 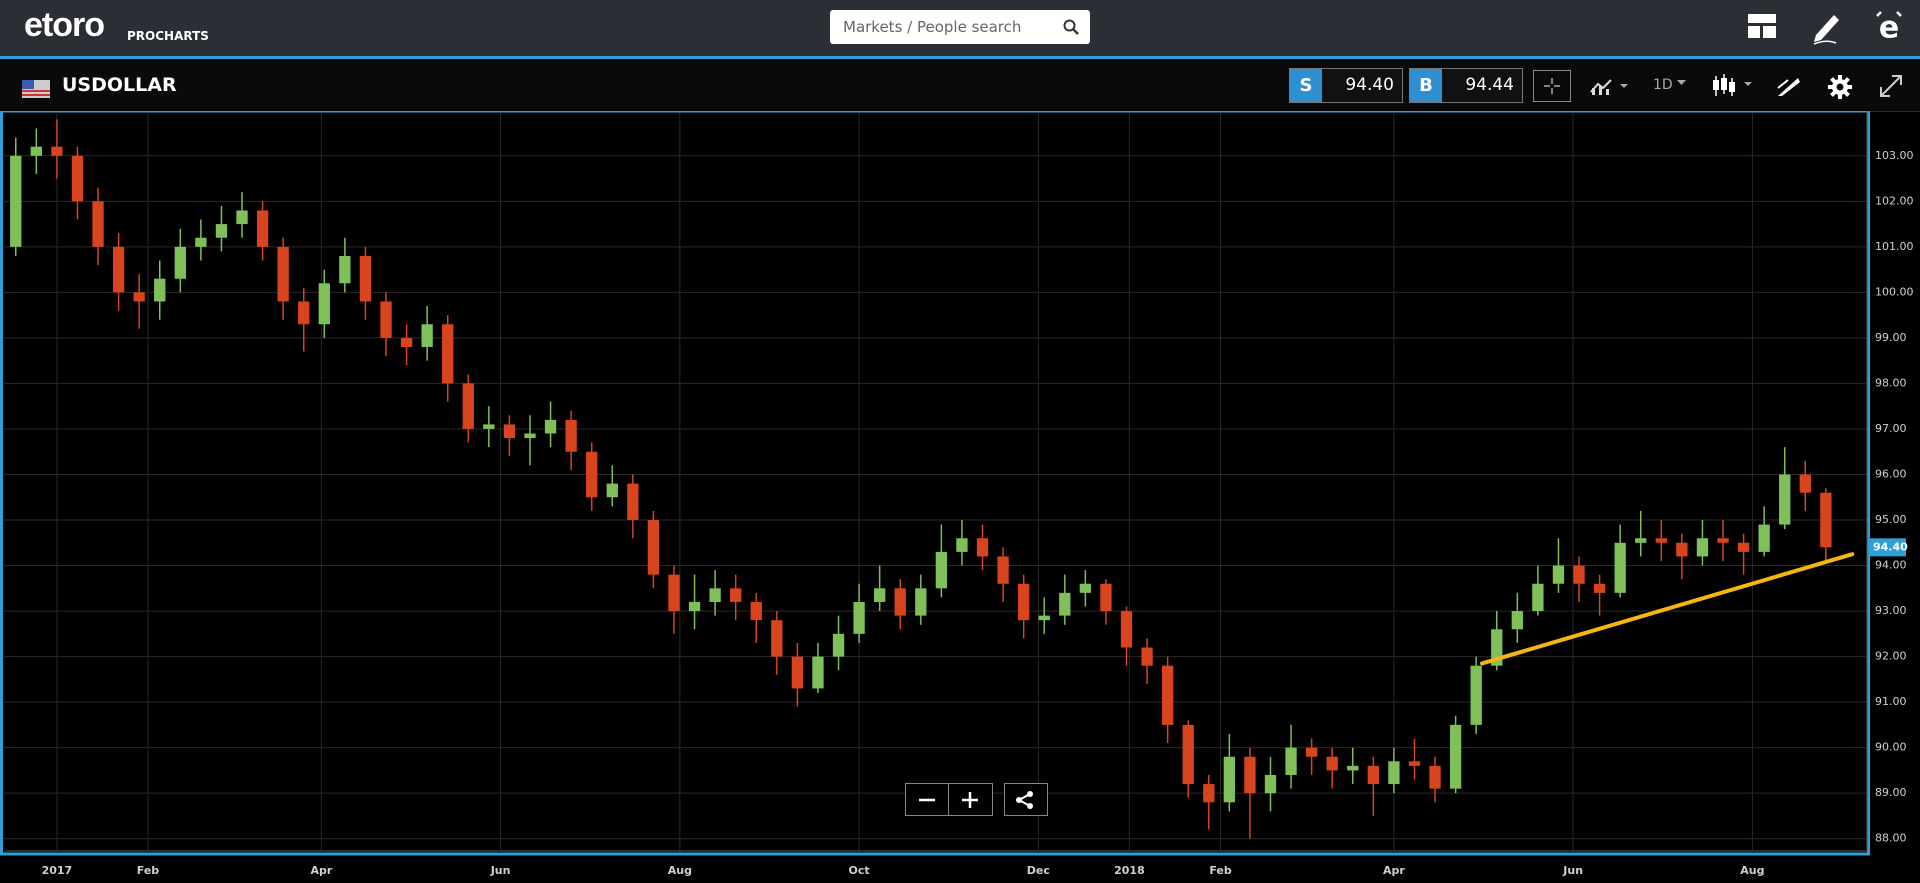 What do you see at coordinates (1129, 870) in the screenshot?
I see `x-tick-label: 2018` at bounding box center [1129, 870].